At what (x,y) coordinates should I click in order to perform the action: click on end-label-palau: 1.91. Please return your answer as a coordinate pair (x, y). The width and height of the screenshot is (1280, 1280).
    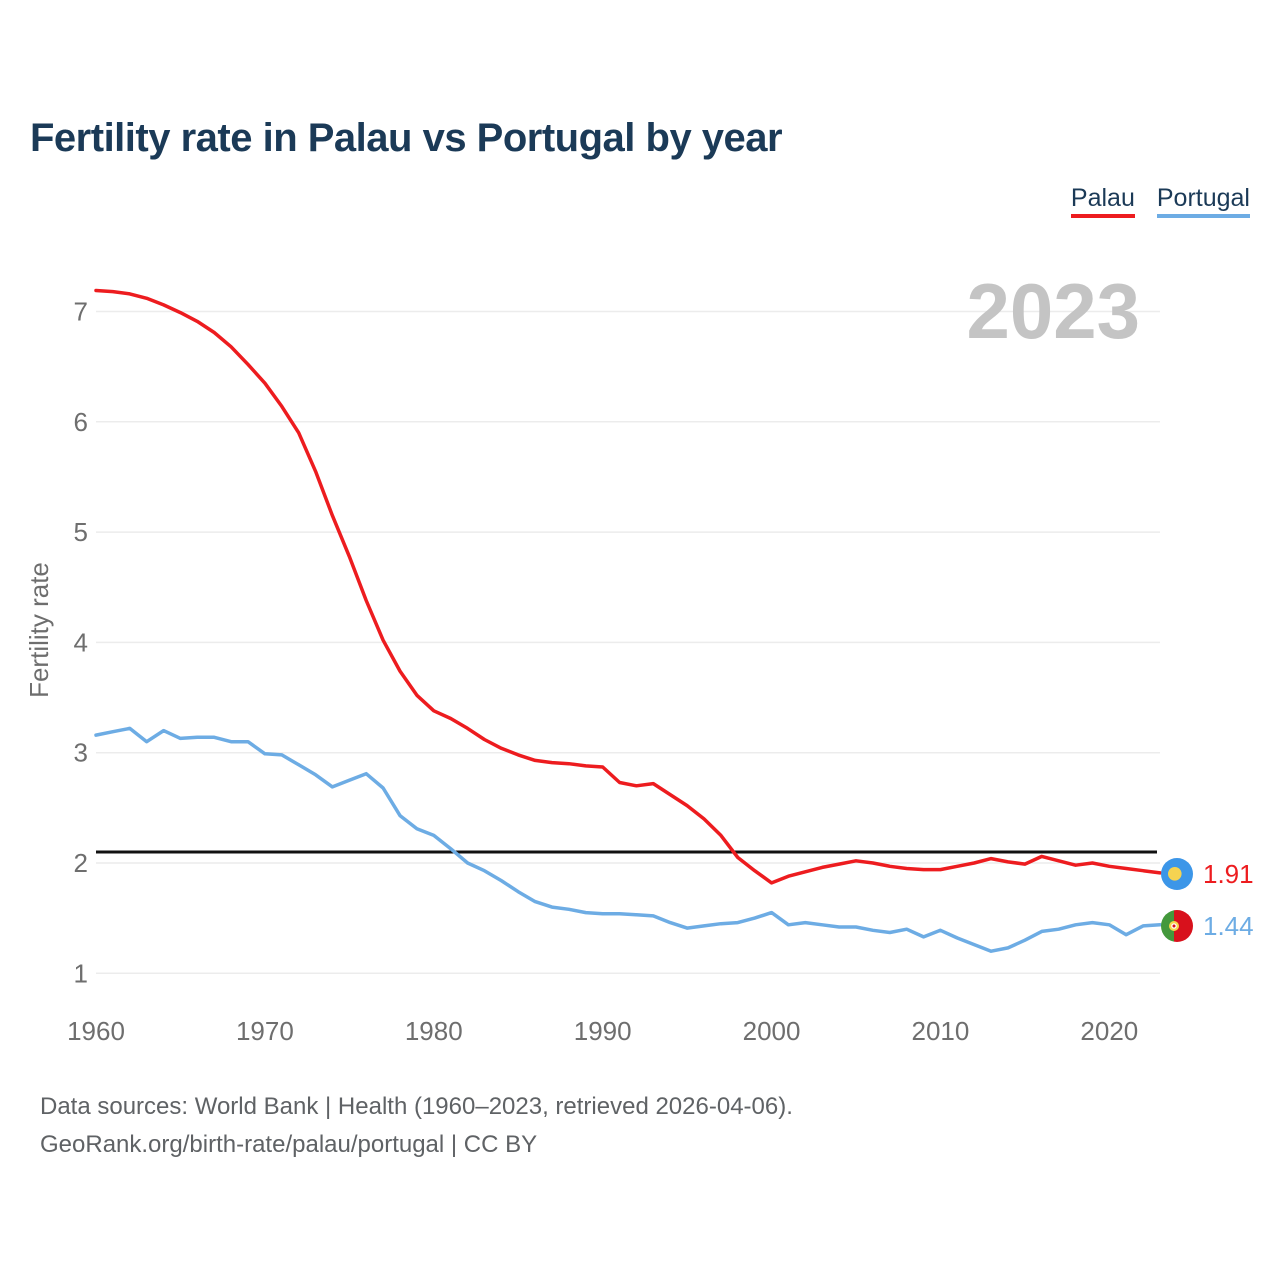
    Looking at the image, I should click on (1207, 874).